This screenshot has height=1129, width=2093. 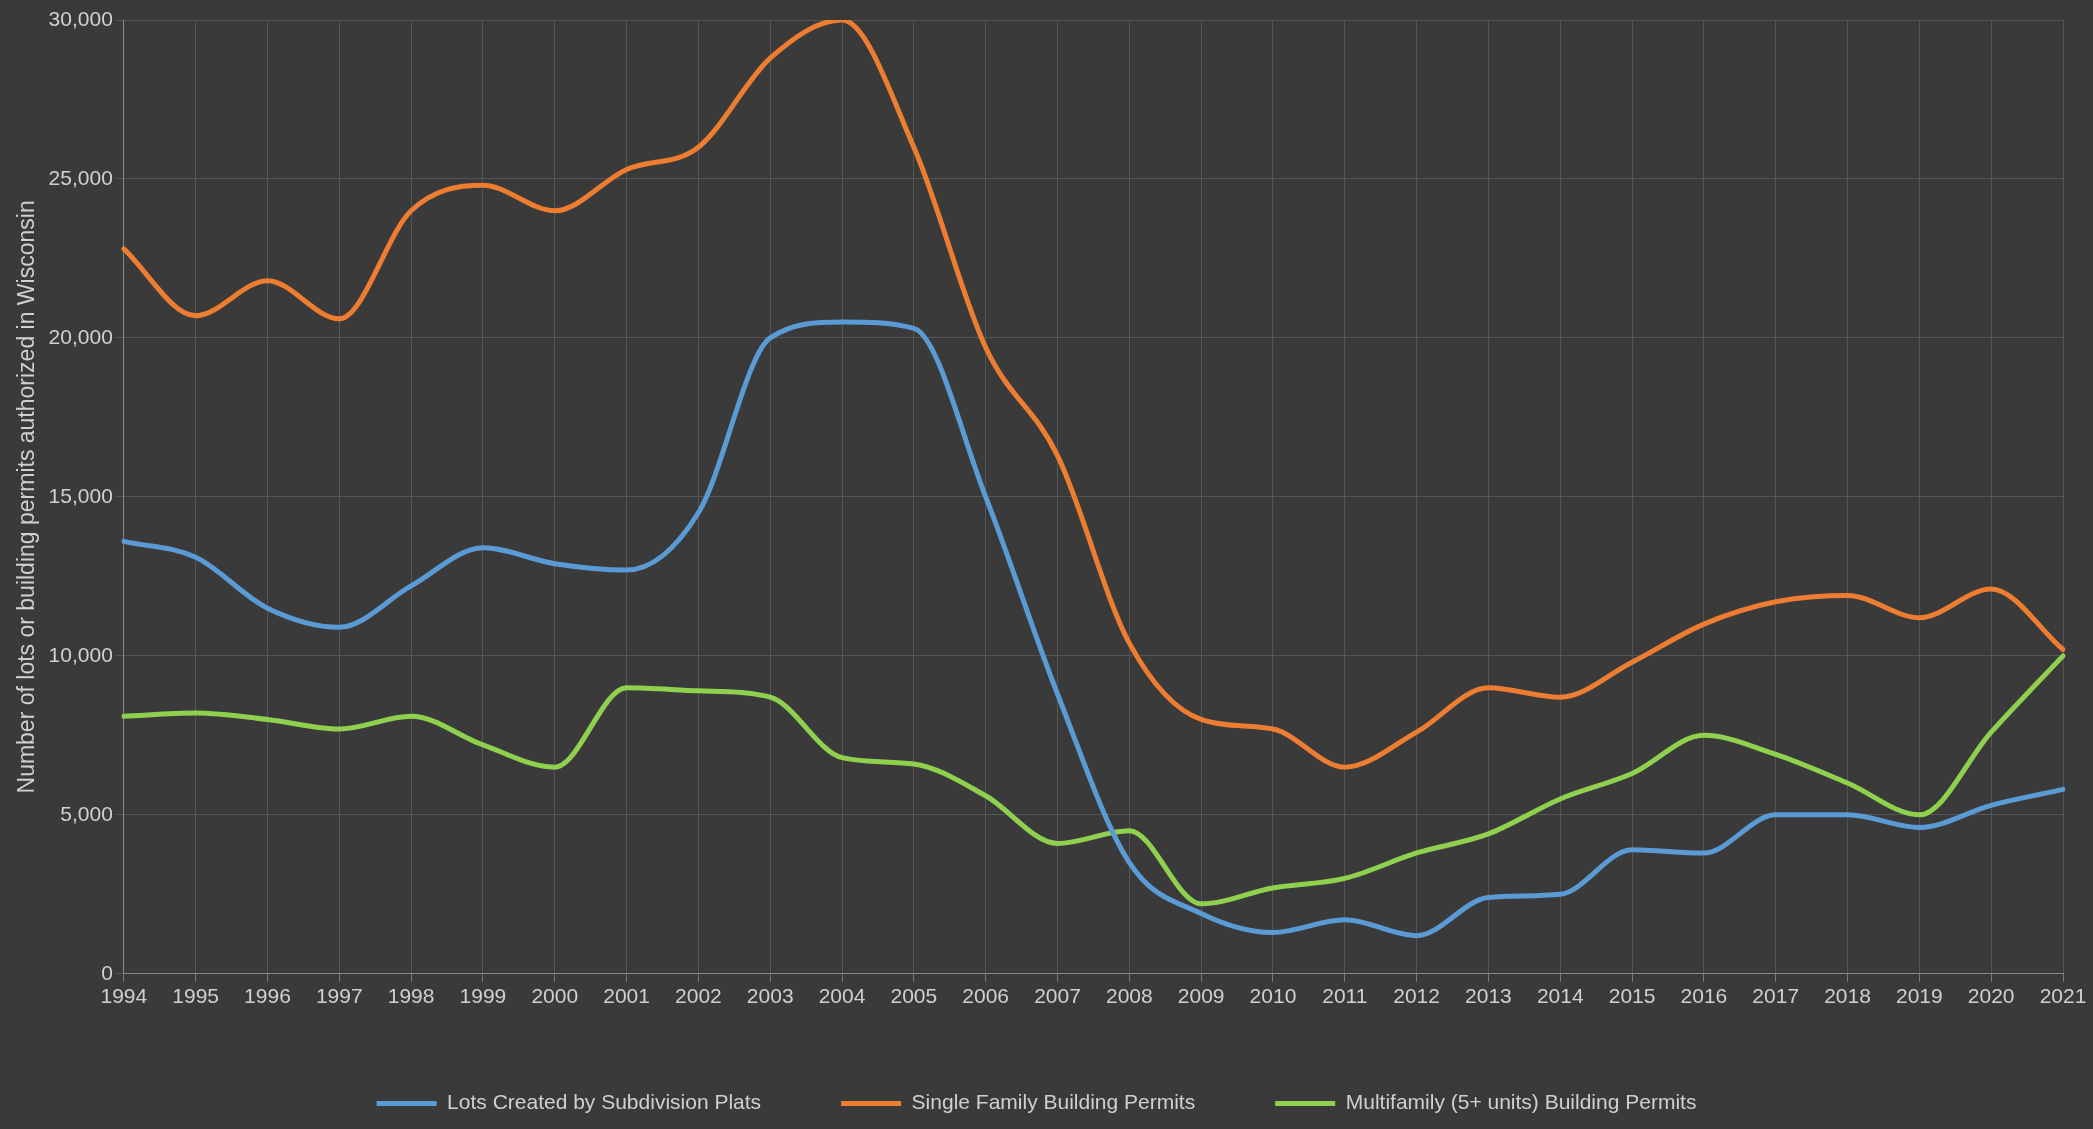 I want to click on x-tick-label: 2007, so click(x=1057, y=996).